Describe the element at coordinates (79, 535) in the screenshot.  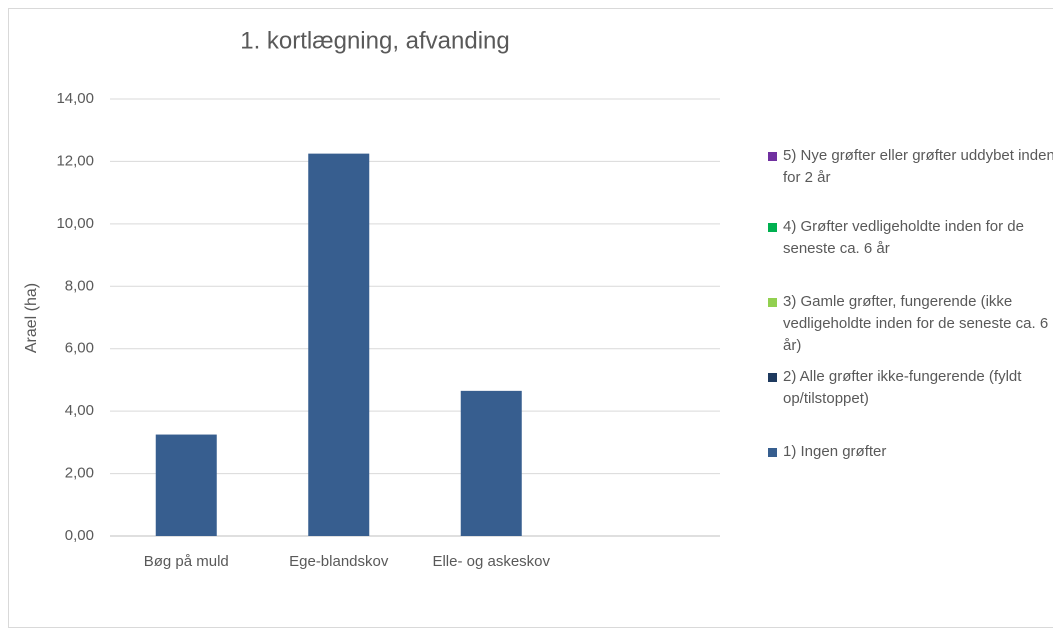
I see `y-tick-label: 0,00` at that location.